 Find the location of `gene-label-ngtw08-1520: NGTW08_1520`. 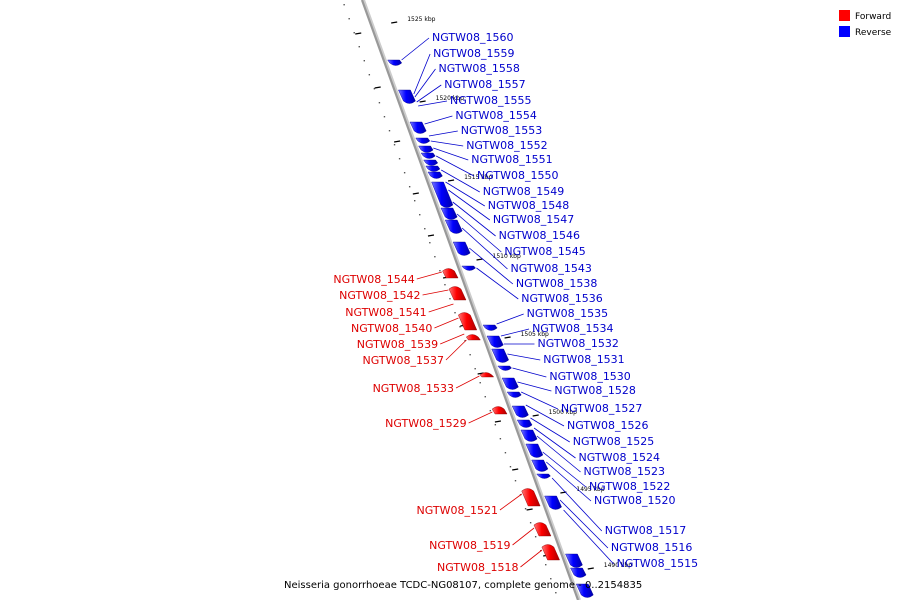

gene-label-ngtw08-1520: NGTW08_1520 is located at coordinates (634, 500).